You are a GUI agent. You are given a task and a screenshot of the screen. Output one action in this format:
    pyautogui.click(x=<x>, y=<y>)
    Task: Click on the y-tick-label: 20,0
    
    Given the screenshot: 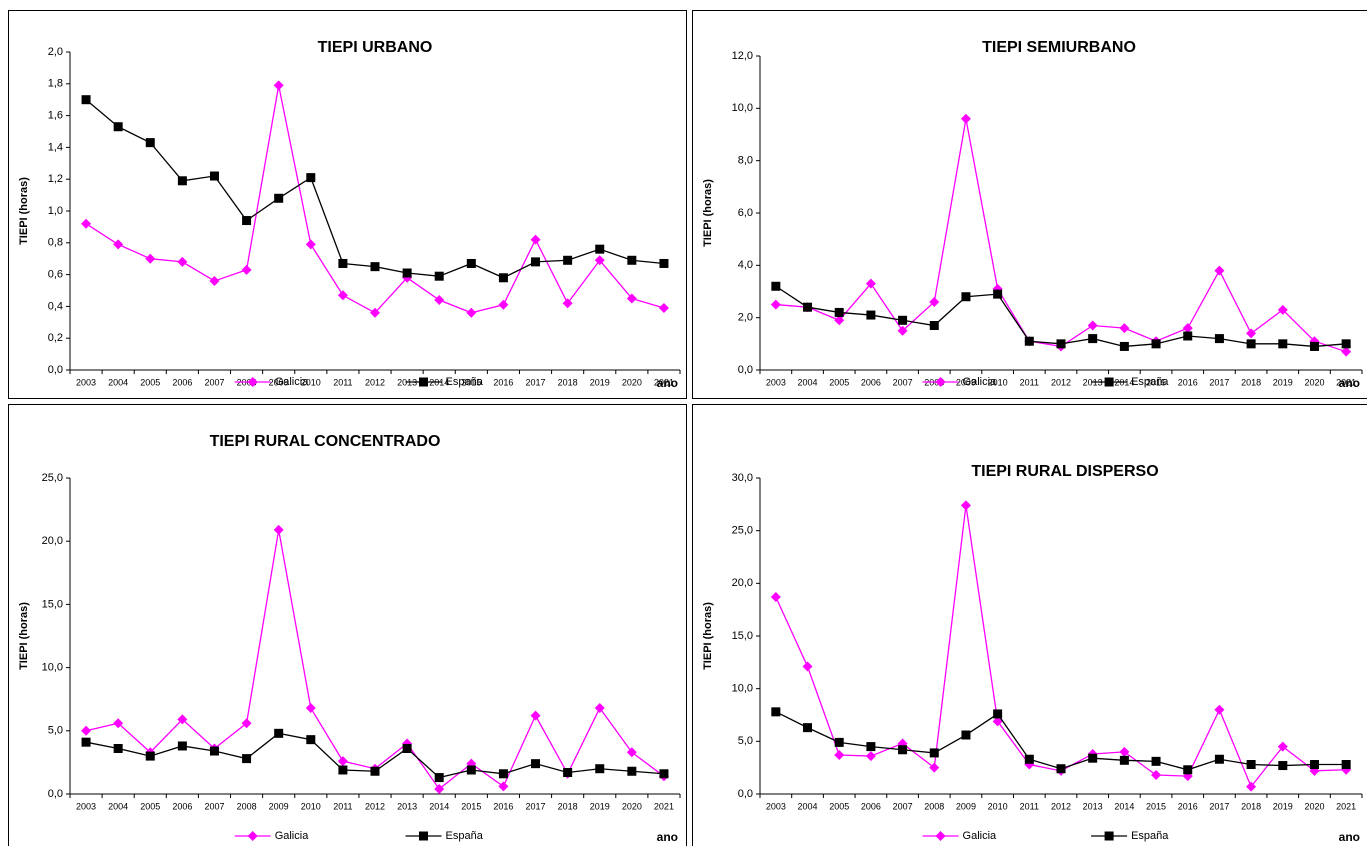 What is the action you would take?
    pyautogui.click(x=52, y=541)
    